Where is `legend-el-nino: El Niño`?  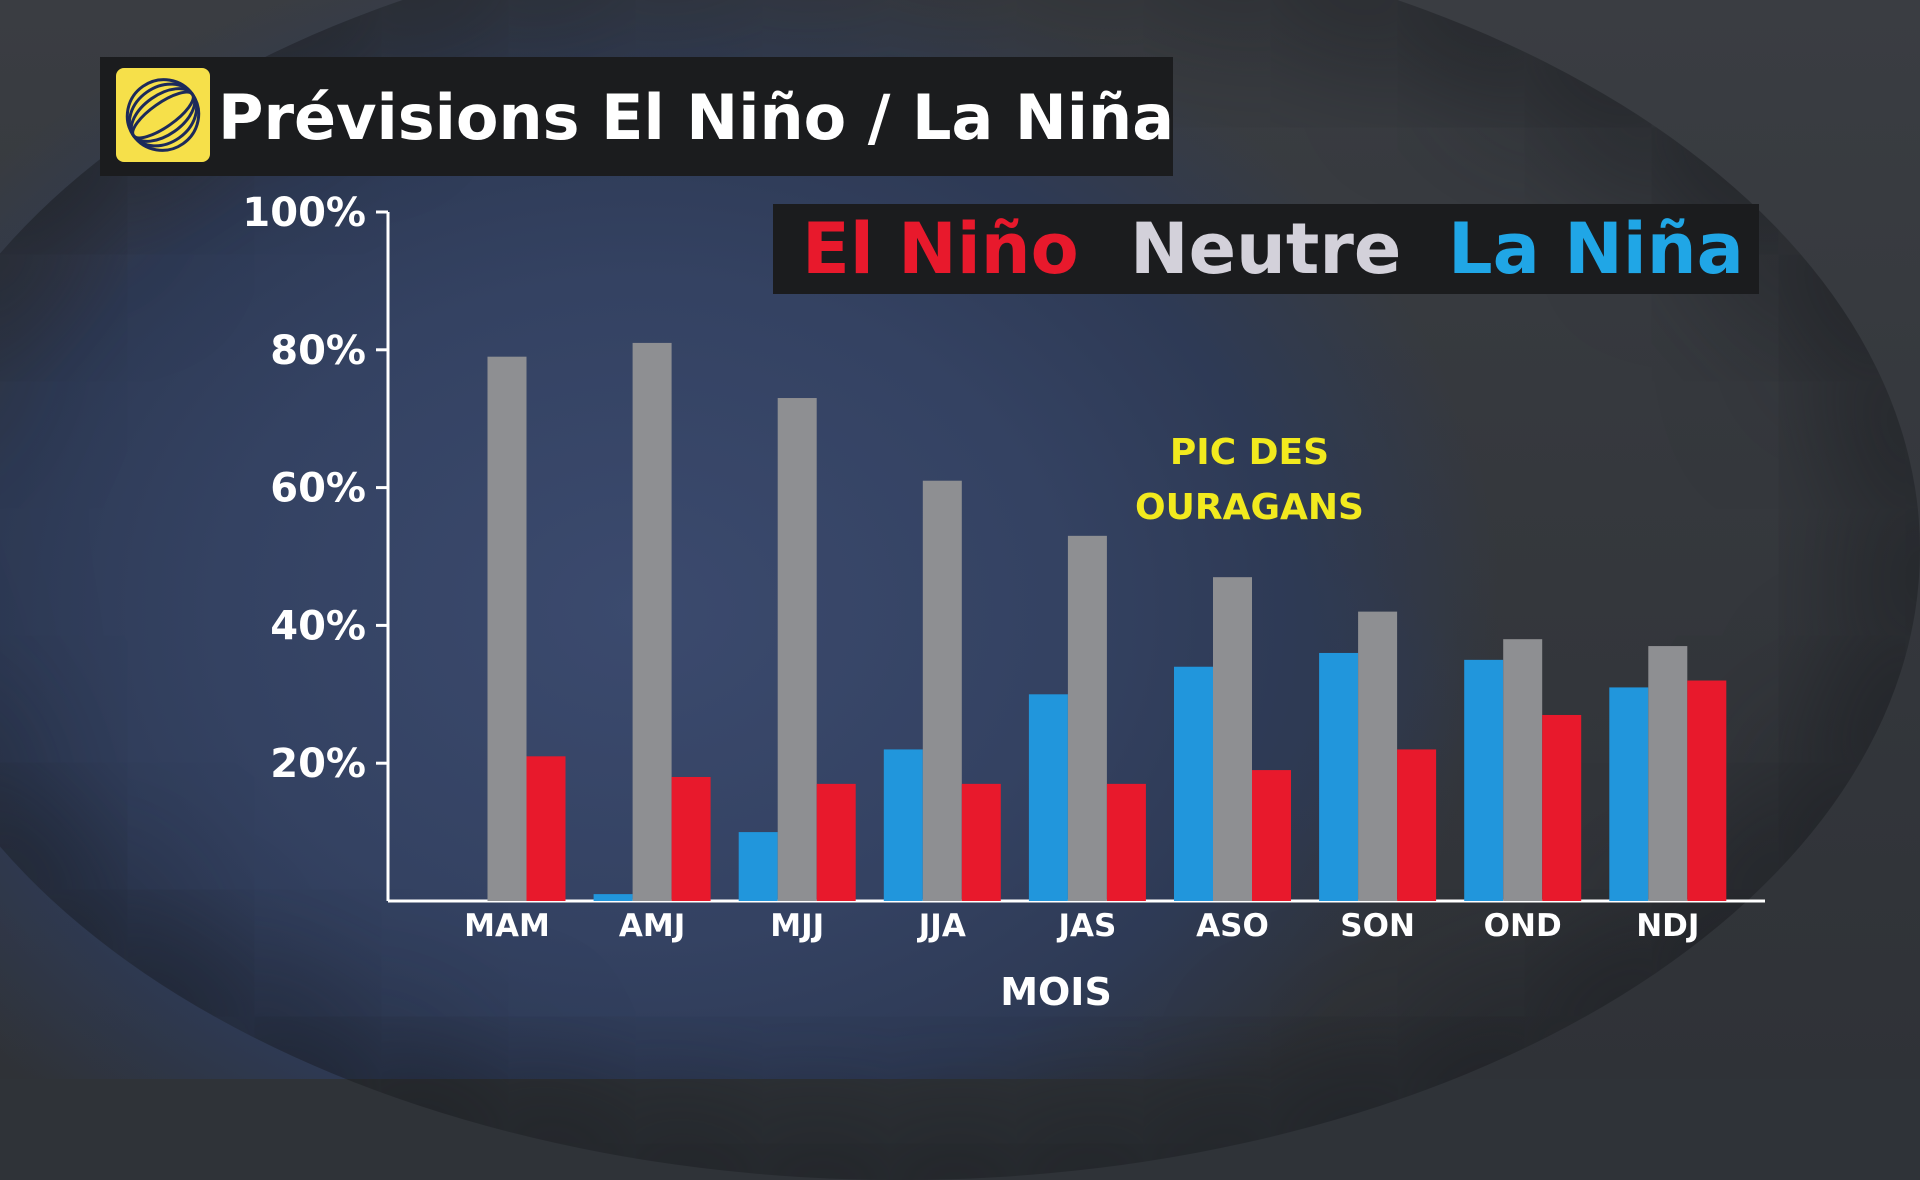 legend-el-nino: El Niño is located at coordinates (940, 249).